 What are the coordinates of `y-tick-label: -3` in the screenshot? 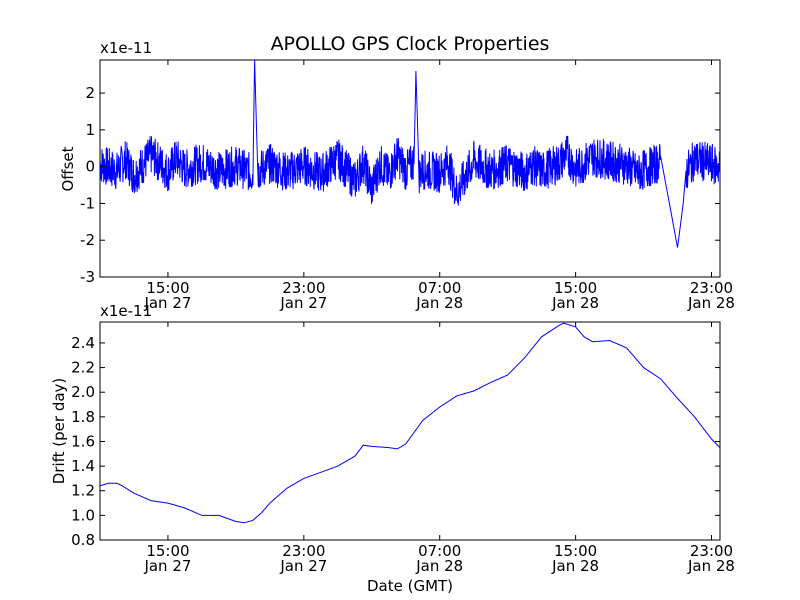 It's located at (87, 277).